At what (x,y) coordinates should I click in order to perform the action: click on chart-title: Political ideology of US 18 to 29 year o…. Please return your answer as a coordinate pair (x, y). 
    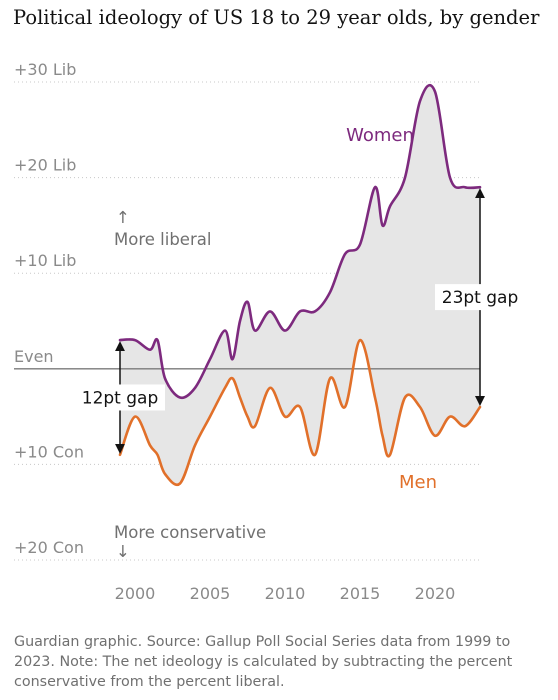
    Looking at the image, I should click on (276, 17).